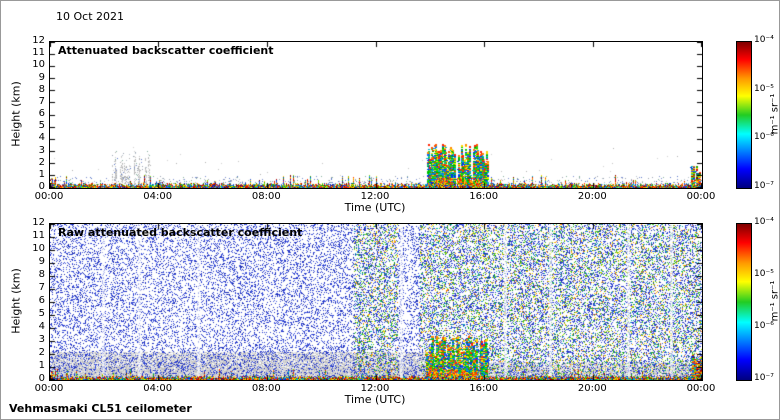  Describe the element at coordinates (180, 232) in the screenshot. I see `panel-title-raw: Raw attenuated backscatter coefficient` at that location.